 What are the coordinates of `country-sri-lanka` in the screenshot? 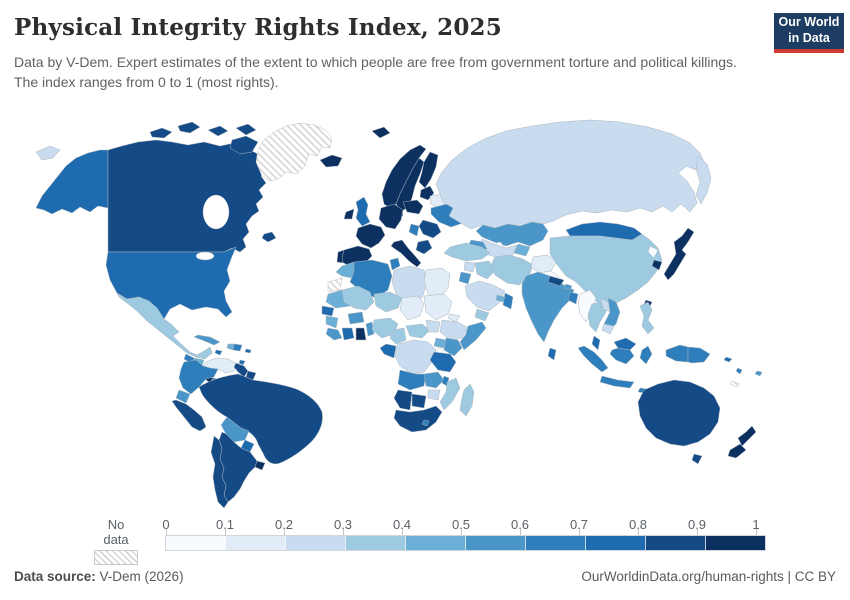 It's located at (552, 354).